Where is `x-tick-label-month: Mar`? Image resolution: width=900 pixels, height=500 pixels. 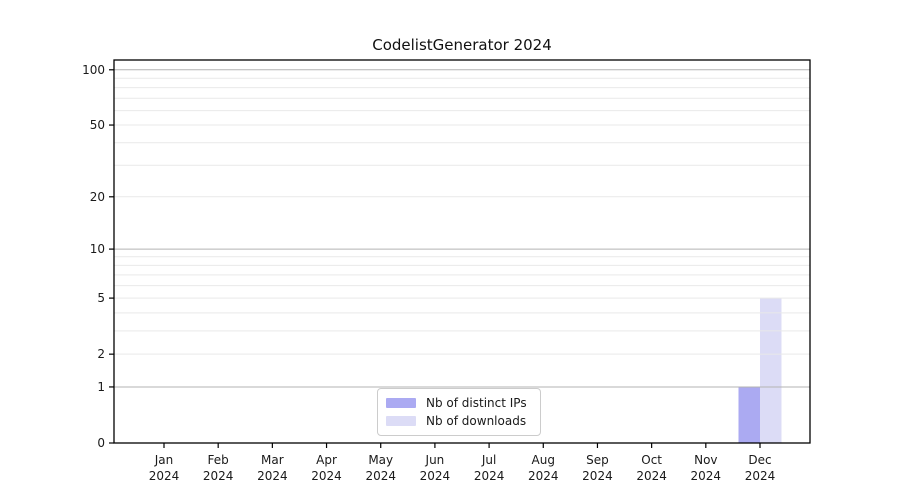 x-tick-label-month: Mar is located at coordinates (272, 460).